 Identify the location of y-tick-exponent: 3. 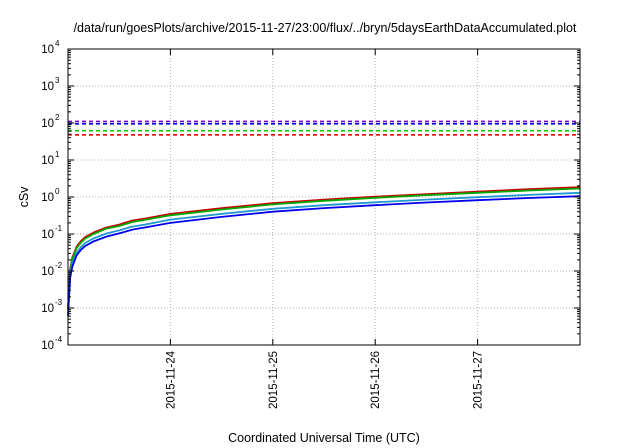
(57, 80).